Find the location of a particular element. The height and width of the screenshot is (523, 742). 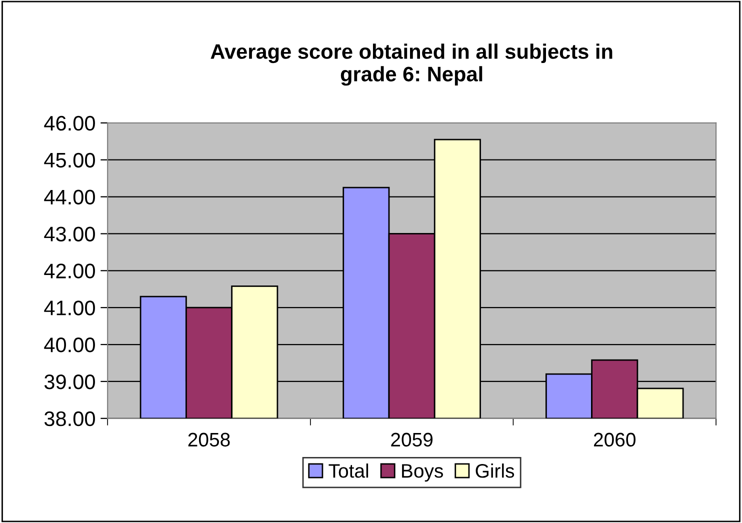

y-tick-label: 40.00 is located at coordinates (69, 345).